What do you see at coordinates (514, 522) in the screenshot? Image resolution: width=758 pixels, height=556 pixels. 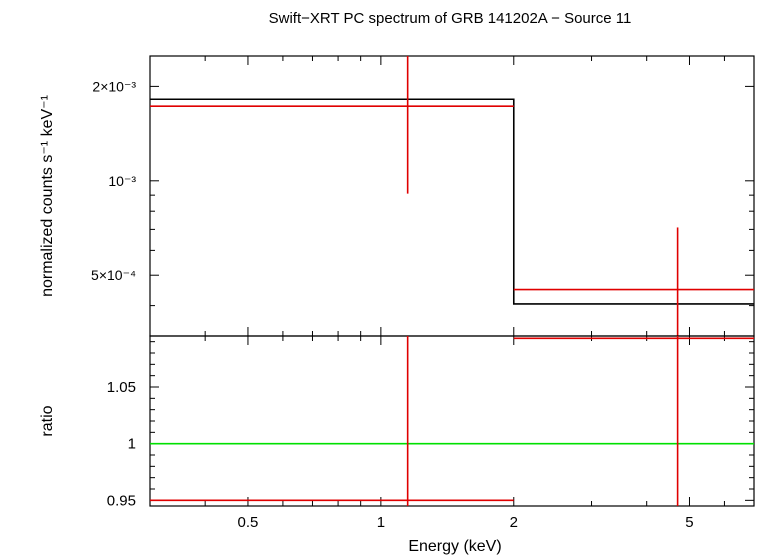 I see `x-tick-label: 2` at bounding box center [514, 522].